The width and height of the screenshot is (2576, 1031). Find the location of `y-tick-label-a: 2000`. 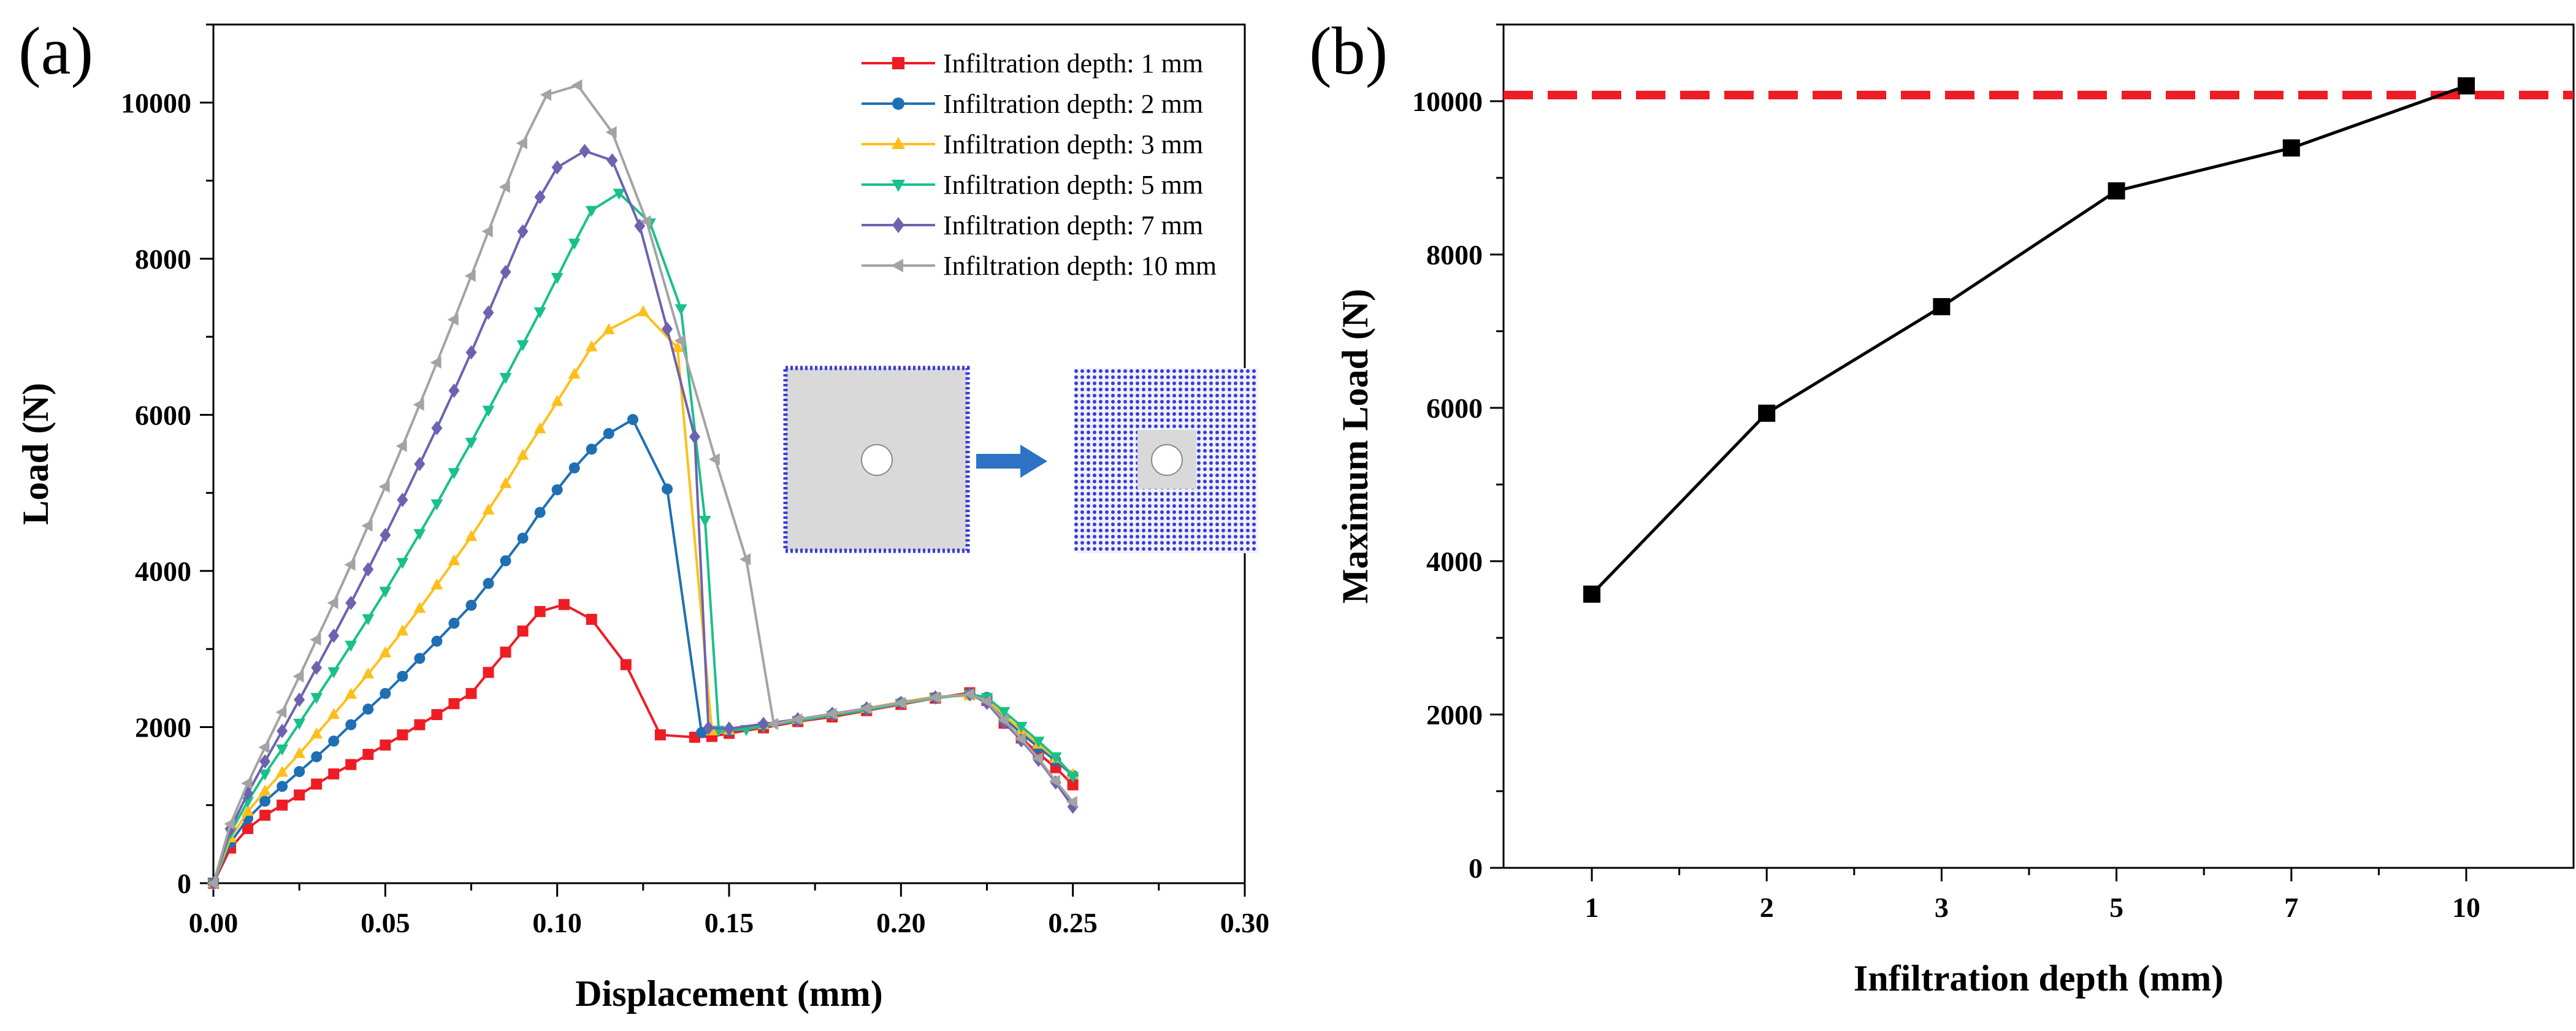

y-tick-label-a: 2000 is located at coordinates (163, 727).